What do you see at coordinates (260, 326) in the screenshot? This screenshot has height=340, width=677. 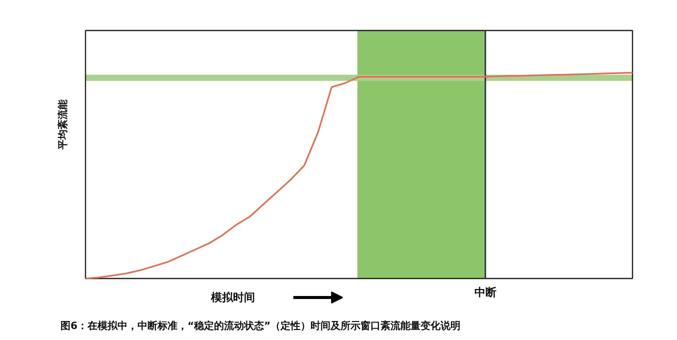 I see `caption: 图6：在模拟中，中断标准，“稳定的流动状态”（定性）时间及所示窗口紊流能量变化说明` at bounding box center [260, 326].